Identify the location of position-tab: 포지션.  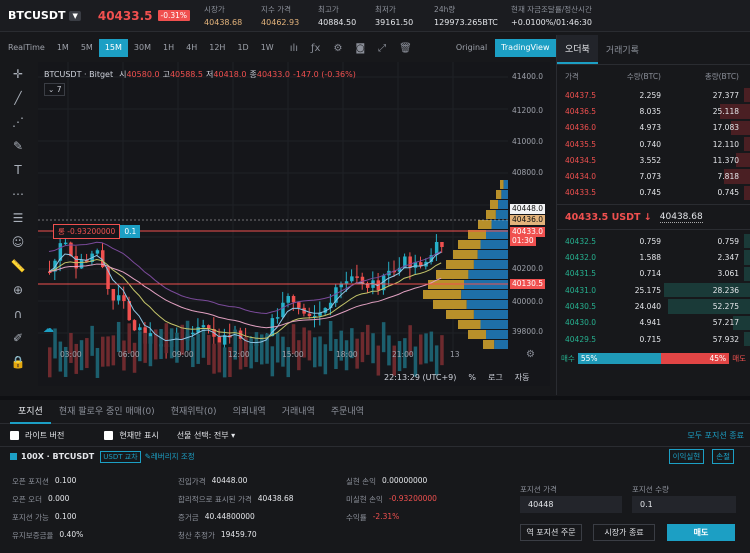
(30, 412).